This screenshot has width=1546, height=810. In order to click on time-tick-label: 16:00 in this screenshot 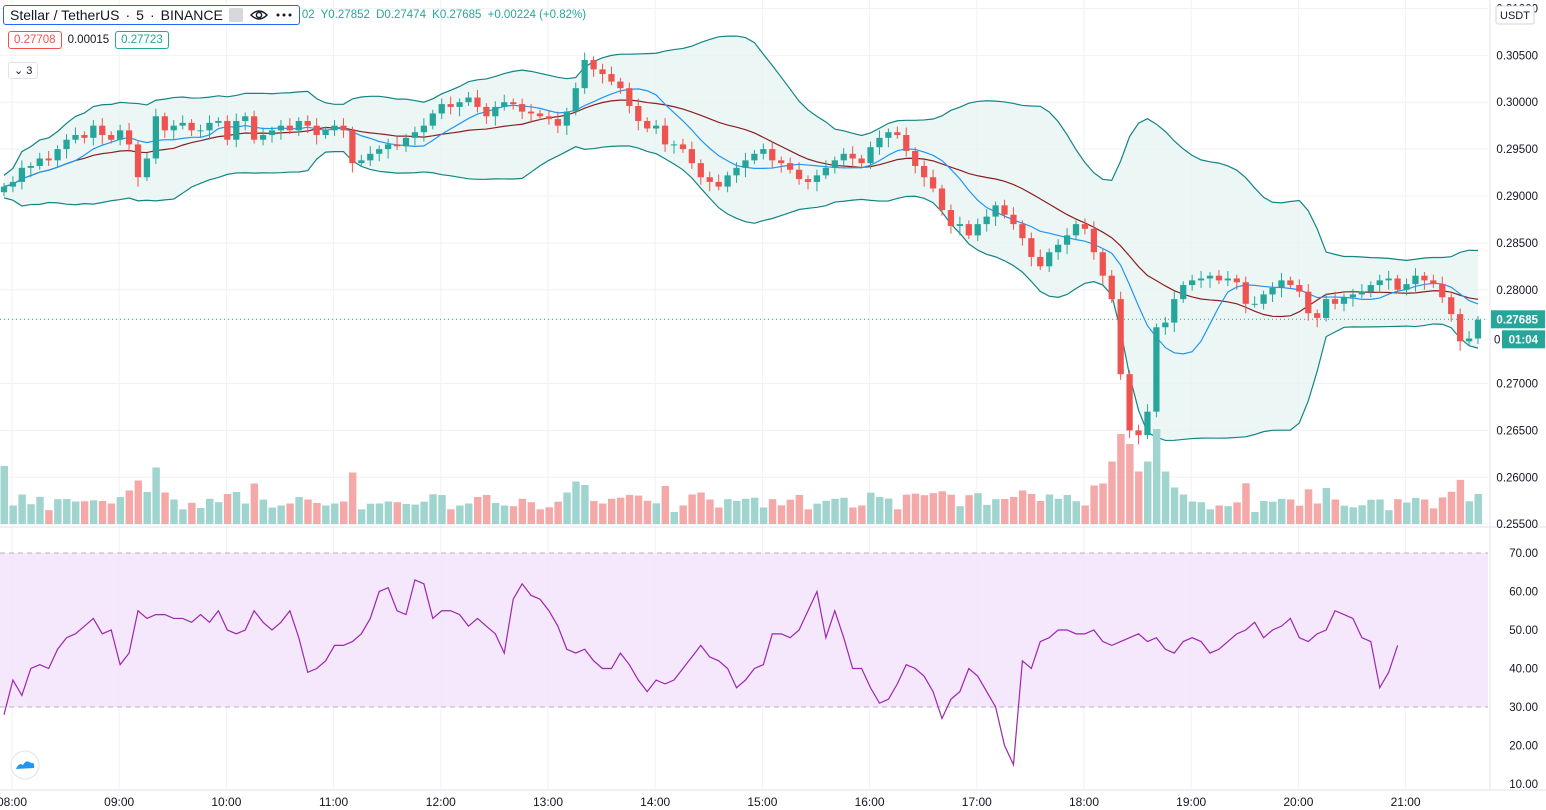, I will do `click(870, 802)`.